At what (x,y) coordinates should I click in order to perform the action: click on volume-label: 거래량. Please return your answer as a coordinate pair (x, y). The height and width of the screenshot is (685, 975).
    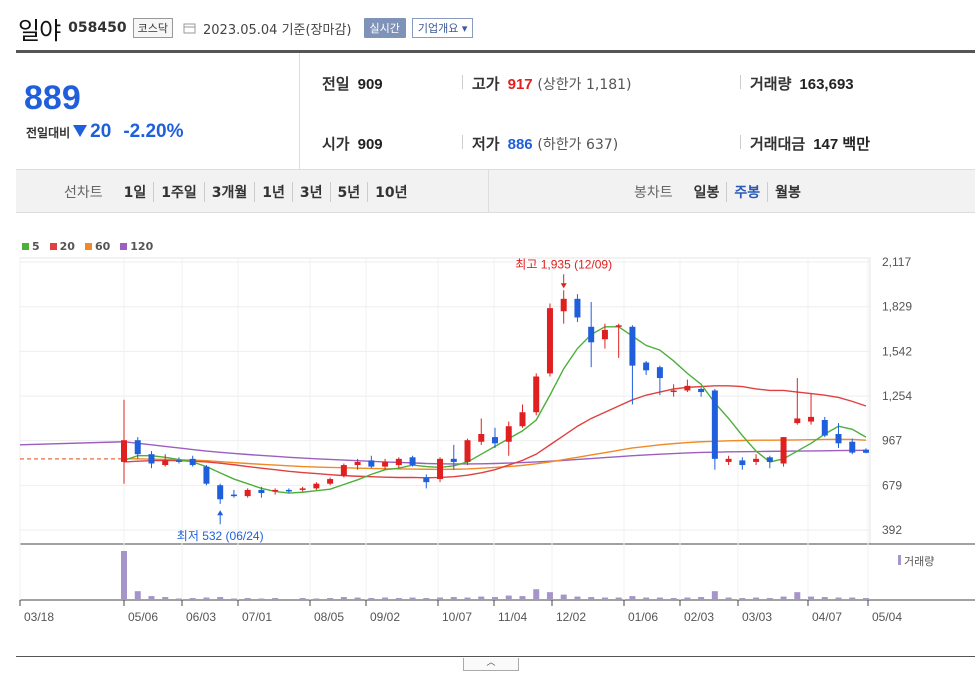
    Looking at the image, I should click on (919, 561).